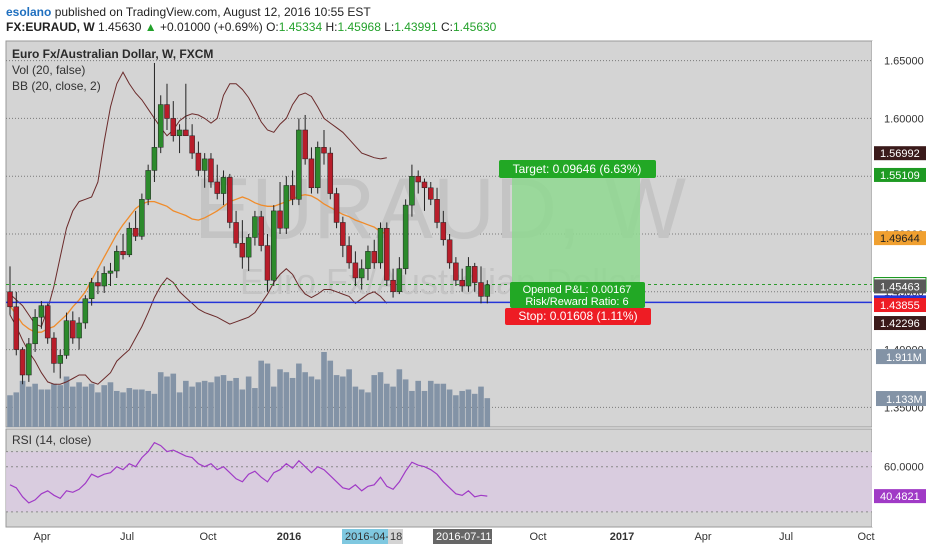 This screenshot has height=550, width=932. Describe the element at coordinates (50, 27) in the screenshot. I see `symbol-name: FX:EURAUD, W` at that location.